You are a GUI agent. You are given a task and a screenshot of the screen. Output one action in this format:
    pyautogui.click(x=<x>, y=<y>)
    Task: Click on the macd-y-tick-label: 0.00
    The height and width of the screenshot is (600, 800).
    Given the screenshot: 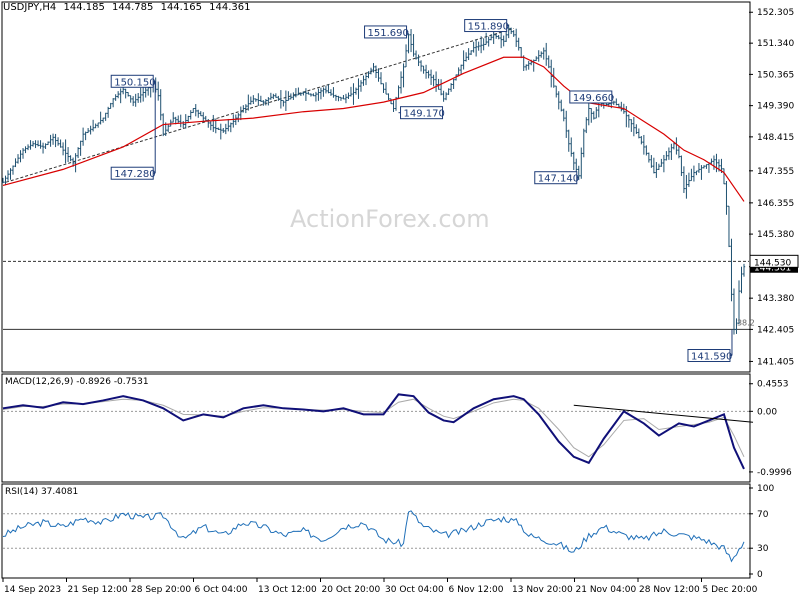 What is the action you would take?
    pyautogui.click(x=767, y=412)
    